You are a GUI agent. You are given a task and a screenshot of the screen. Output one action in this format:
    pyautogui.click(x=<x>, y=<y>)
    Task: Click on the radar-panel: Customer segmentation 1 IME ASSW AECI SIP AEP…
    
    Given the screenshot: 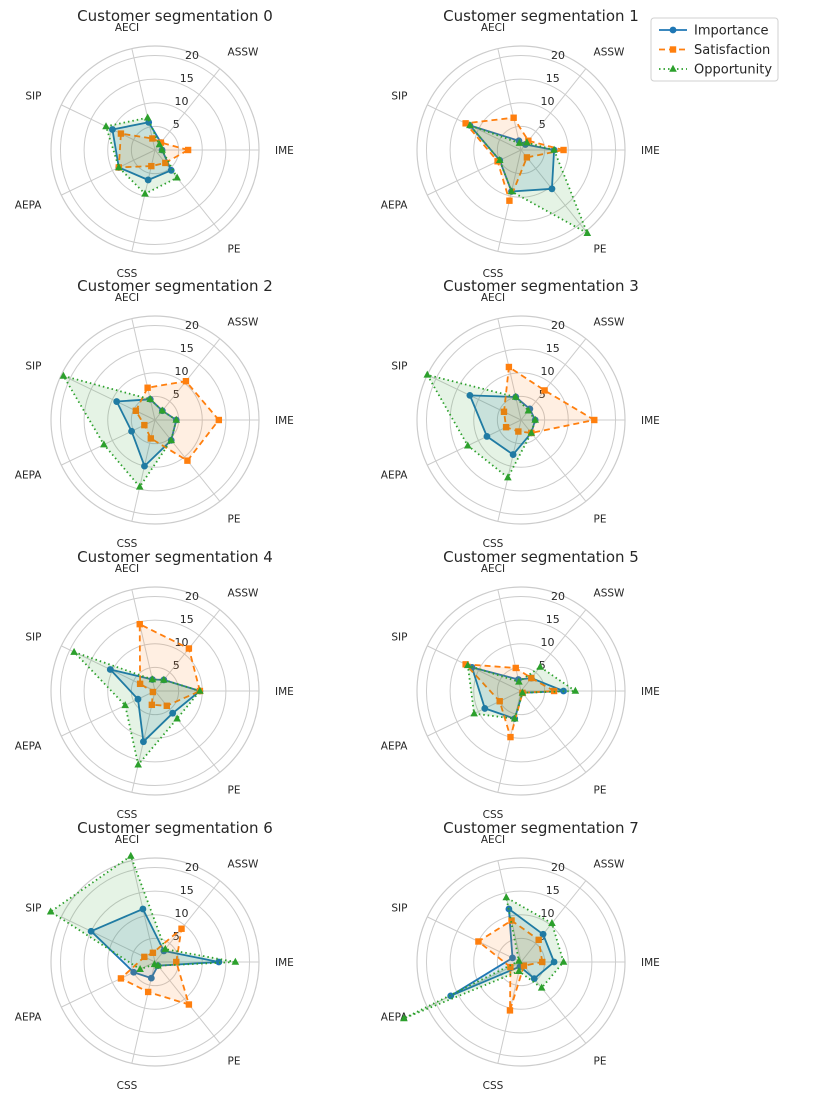 What is the action you would take?
    pyautogui.click(x=520, y=143)
    